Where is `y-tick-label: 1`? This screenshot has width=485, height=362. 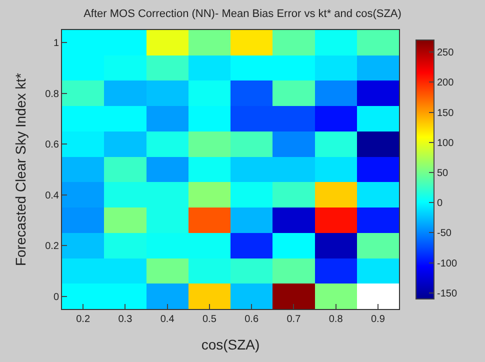 y-tick-label: 1 is located at coordinates (56, 44).